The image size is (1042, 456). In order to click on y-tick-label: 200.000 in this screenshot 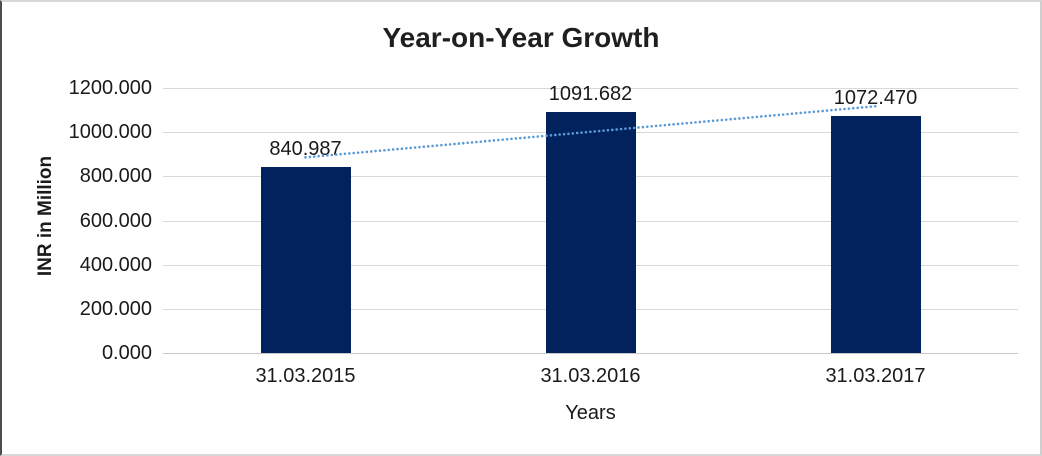, I will do `click(115, 308)`.